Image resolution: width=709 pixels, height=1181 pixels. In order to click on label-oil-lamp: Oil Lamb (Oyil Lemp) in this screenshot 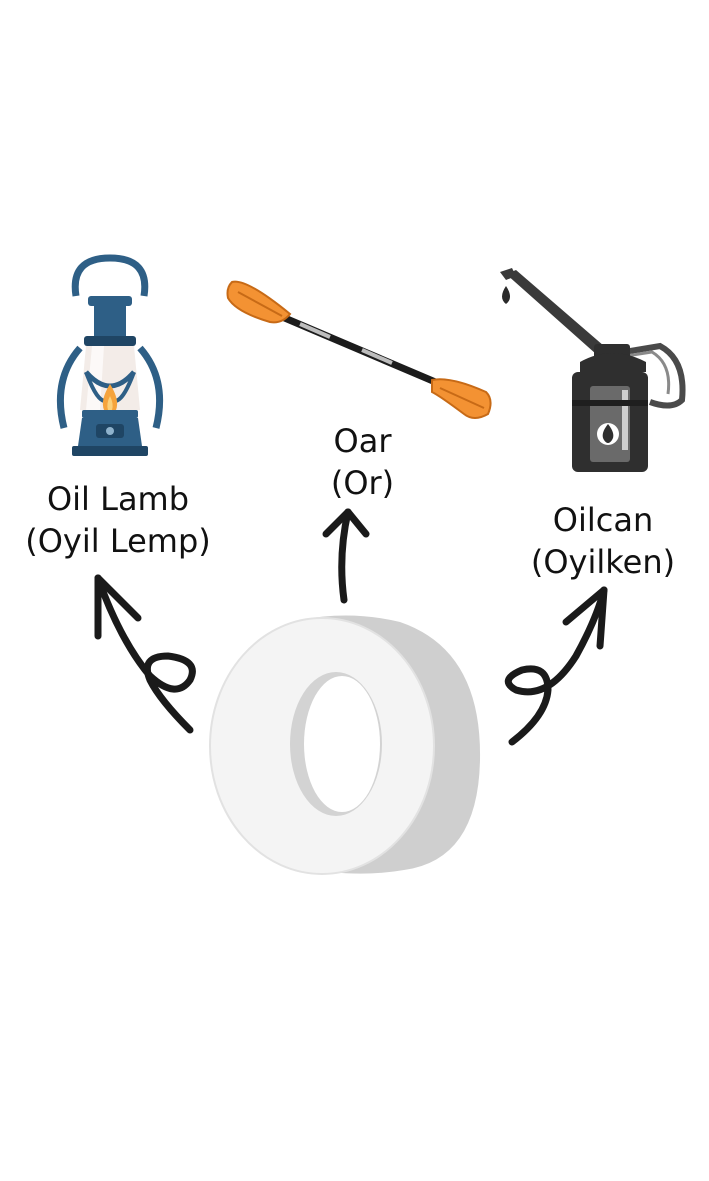, I will do `click(118, 520)`.